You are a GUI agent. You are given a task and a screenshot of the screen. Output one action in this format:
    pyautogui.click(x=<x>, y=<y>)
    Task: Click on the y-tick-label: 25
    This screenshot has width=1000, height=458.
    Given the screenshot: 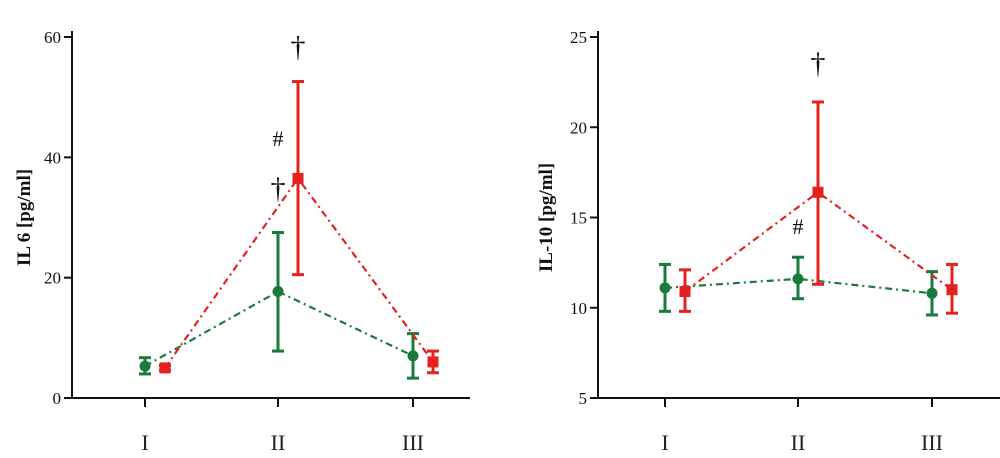 What is the action you would take?
    pyautogui.click(x=578, y=37)
    